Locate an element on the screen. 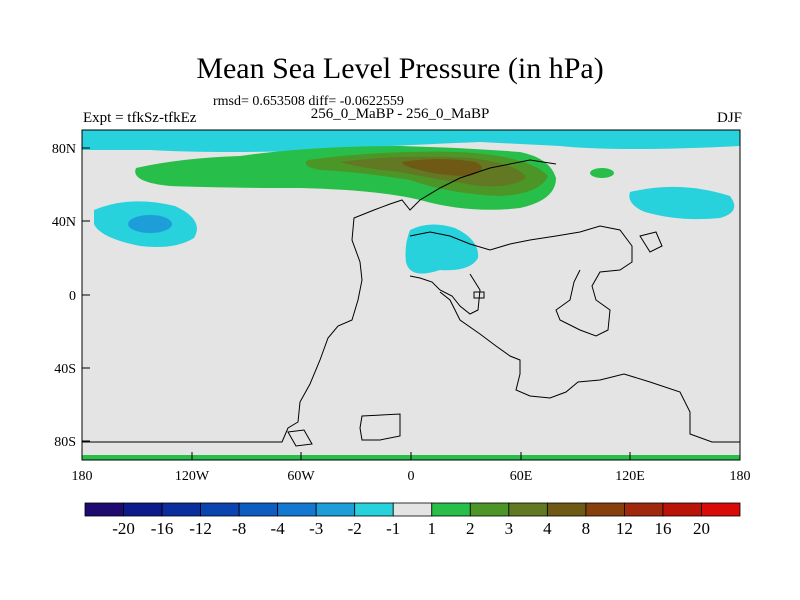 The width and height of the screenshot is (800, 600). colorbar-label: 3 is located at coordinates (509, 528).